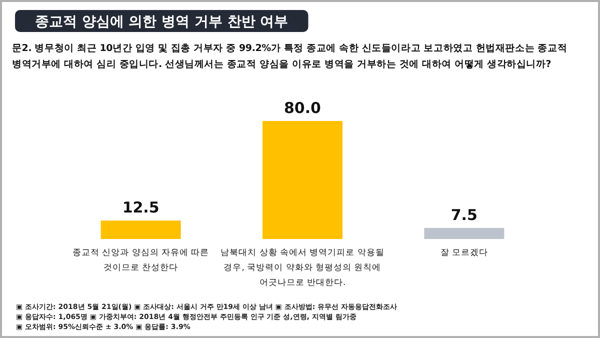 The height and width of the screenshot is (338, 600). Describe the element at coordinates (290, 56) in the screenshot. I see `chart-subtitle: 문2. 병무청이 최근 10년간 입영 및 집총 거부자 중 99.2%가 특정 종교에 속한 신도들이라고 보고하였고 헌법재판소는 종교적 병역거부에 대하여 심리 중입니다. 선생님께서는 종교적 양심을 이유로 병역을 거부하는 것에 대하여 어떻게 생각하십니까?` at that location.